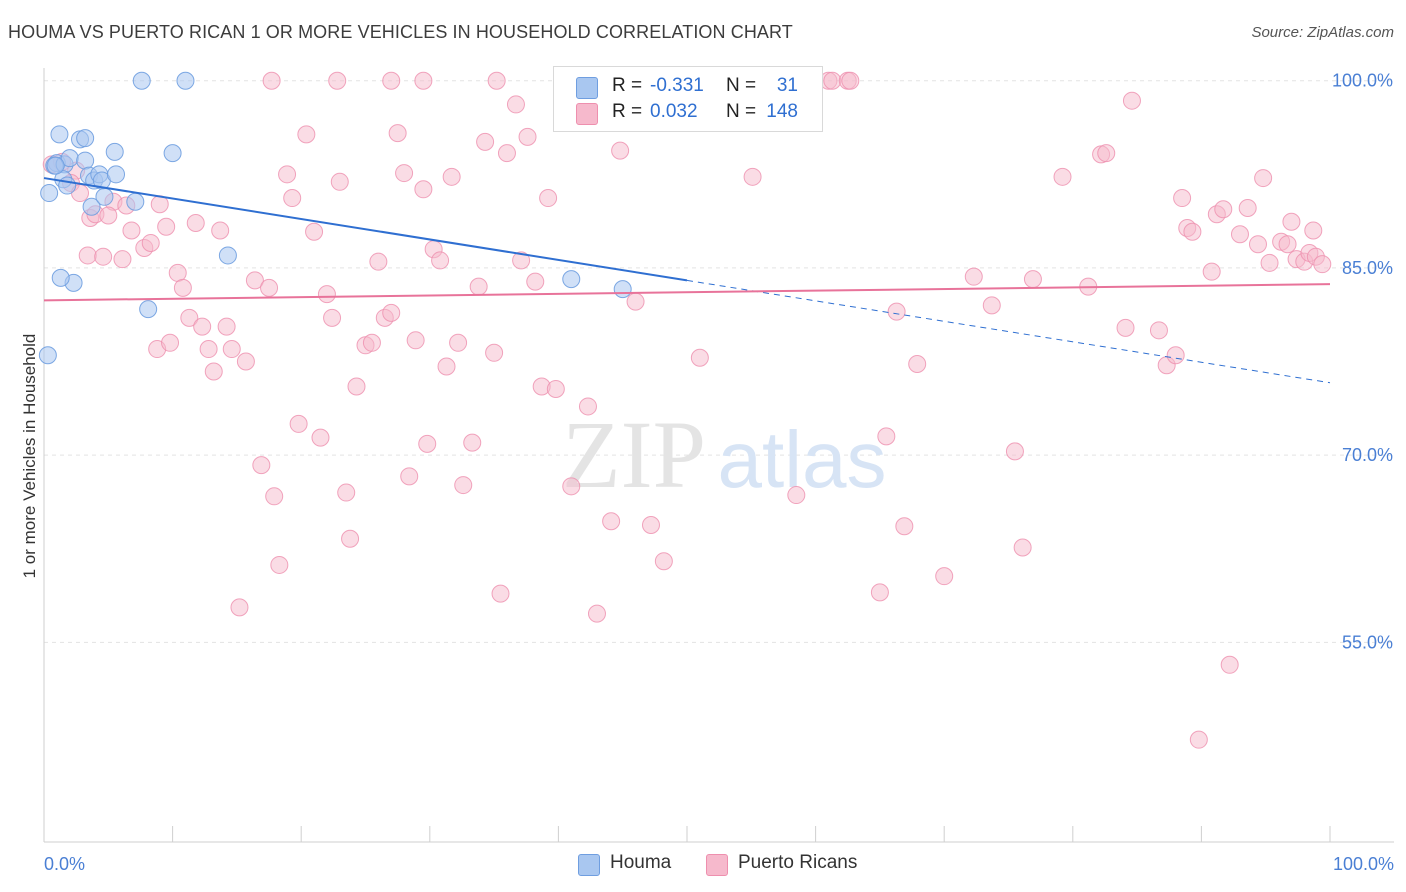 The height and width of the screenshot is (892, 1406). What do you see at coordinates (365, 229) in the screenshot?
I see `houma-trend-line` at bounding box center [365, 229].